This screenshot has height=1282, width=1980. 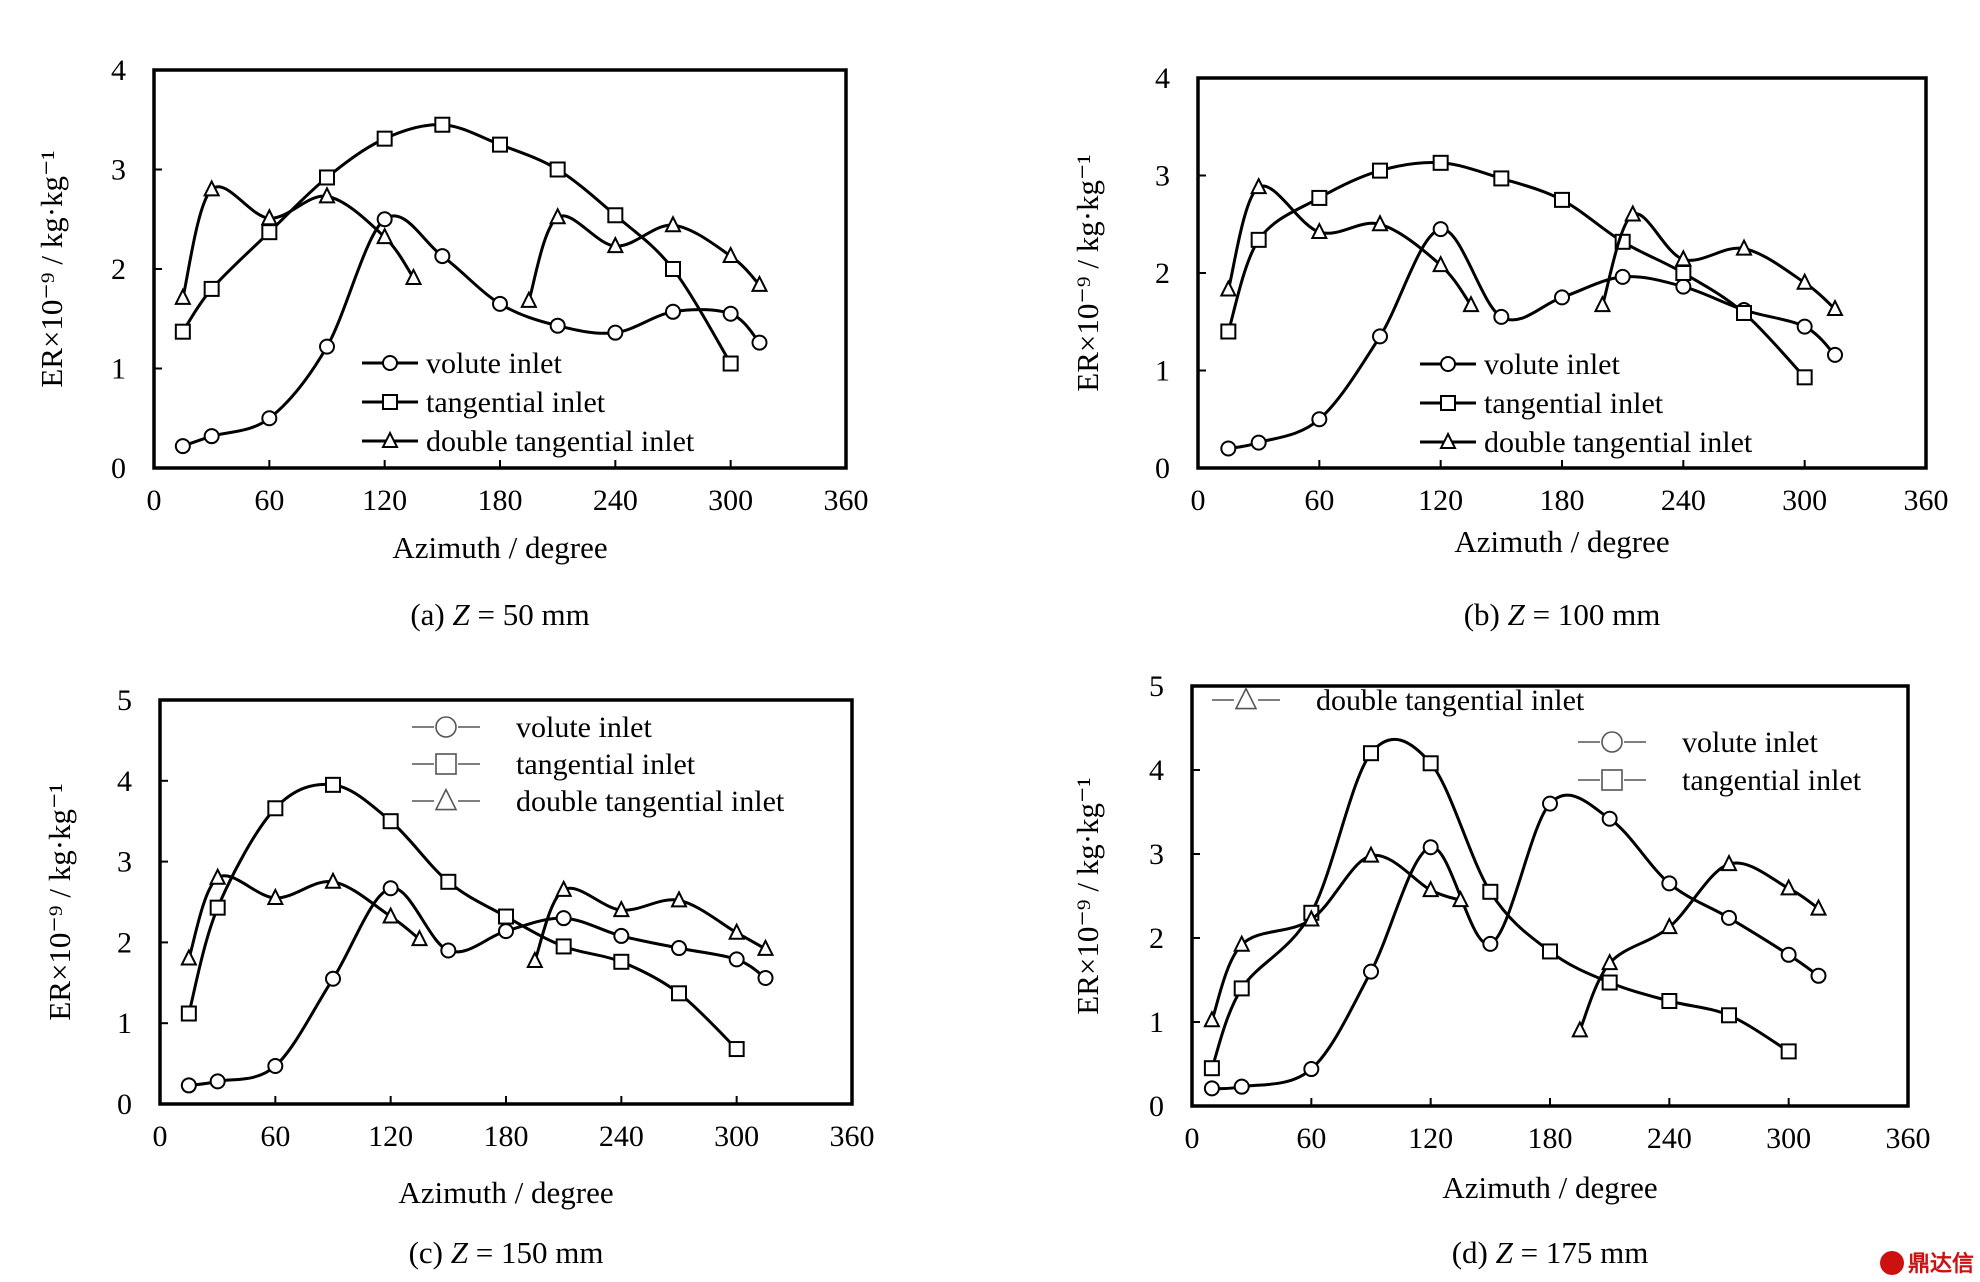 What do you see at coordinates (650, 801) in the screenshot?
I see `legend-label: double tangential inlet` at bounding box center [650, 801].